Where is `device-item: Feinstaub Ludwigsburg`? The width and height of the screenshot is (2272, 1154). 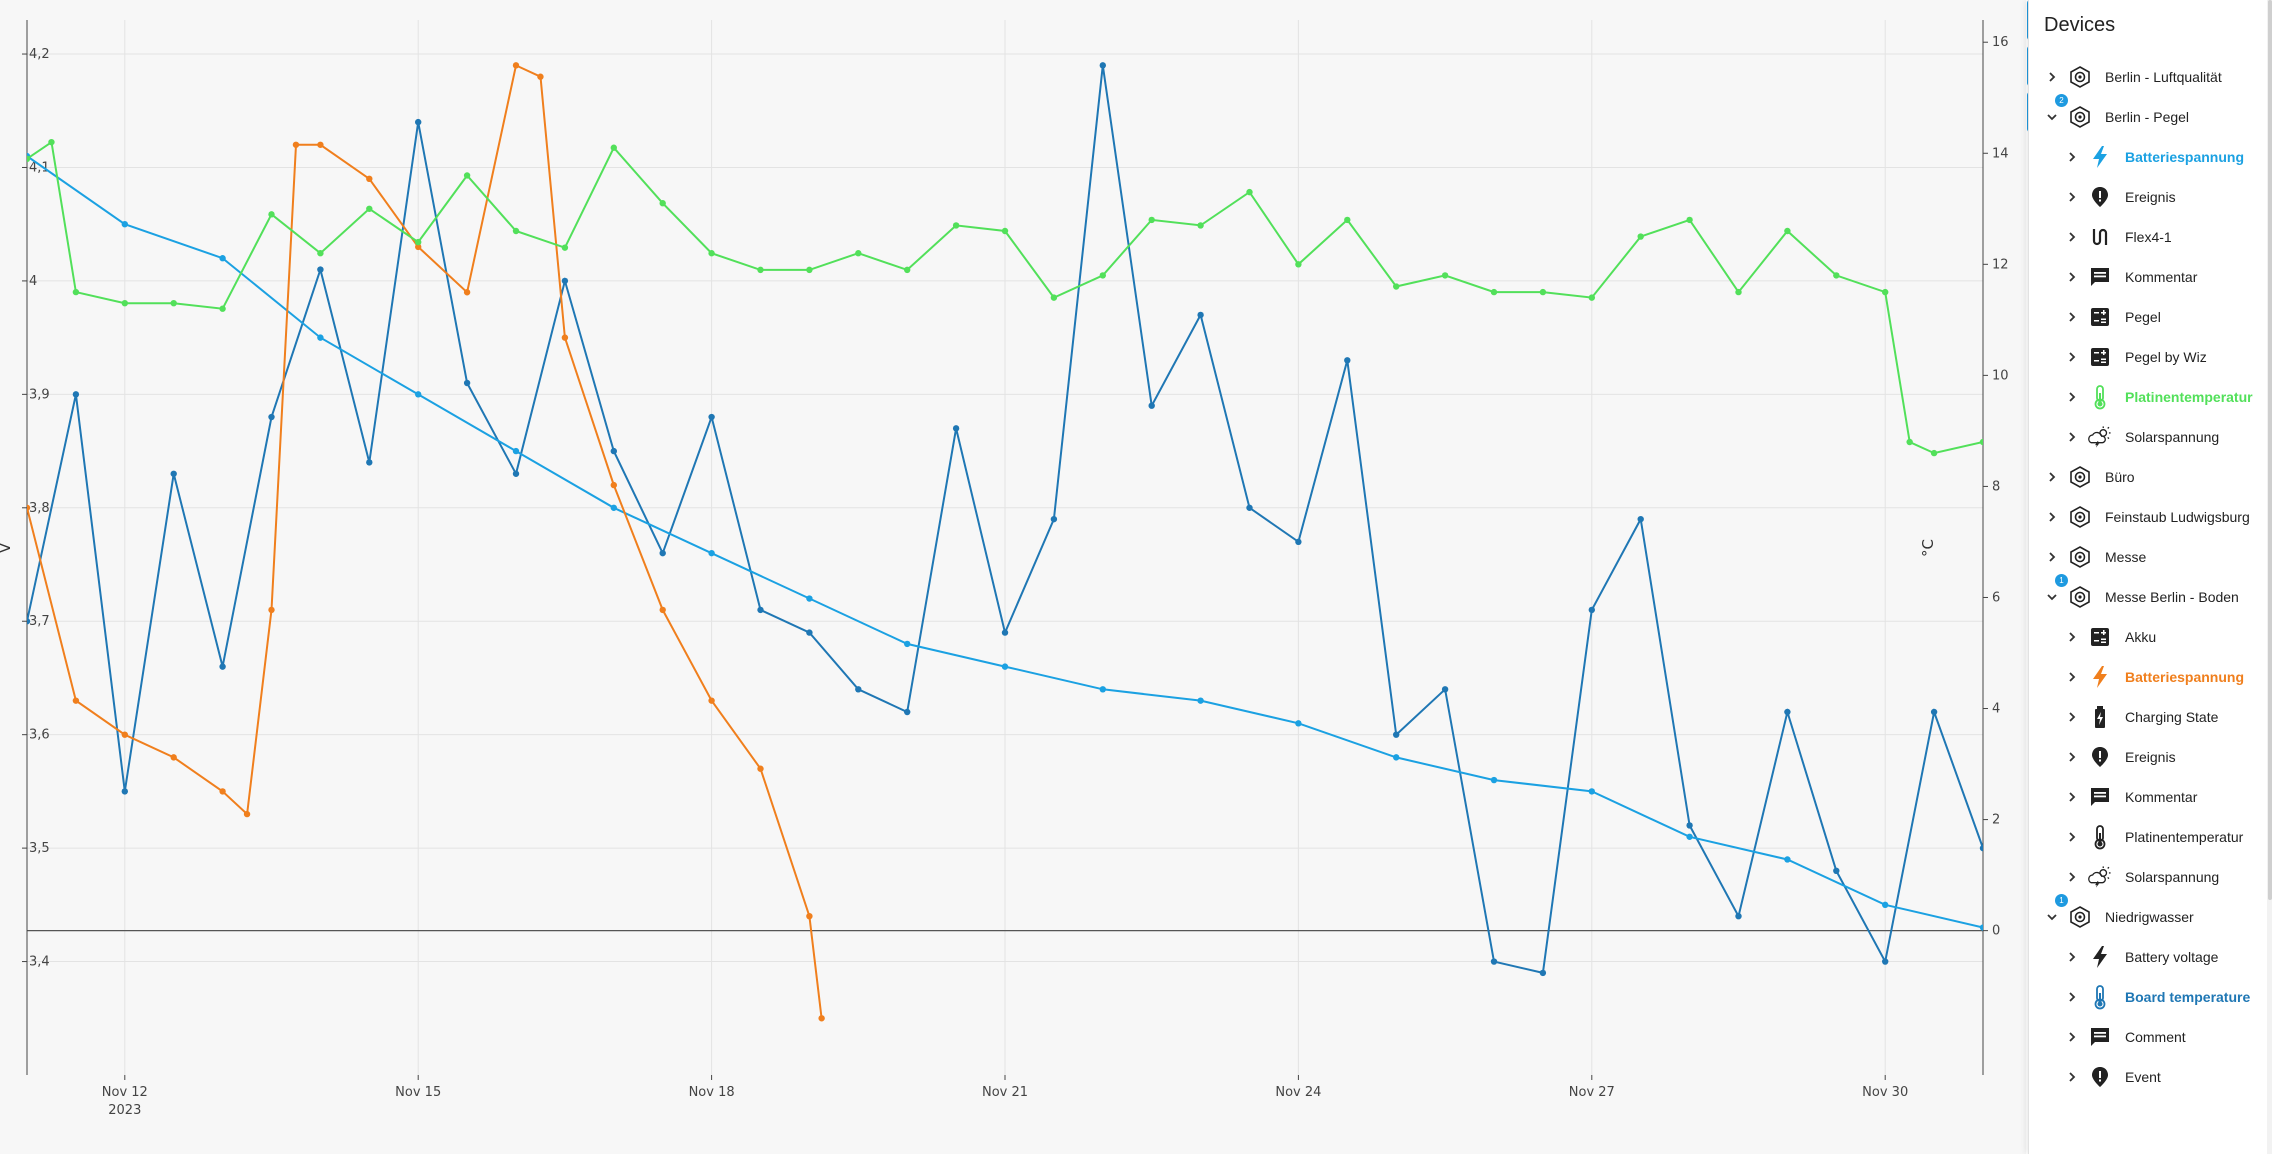 device-item: Feinstaub Ludwigsburg is located at coordinates (2147, 517).